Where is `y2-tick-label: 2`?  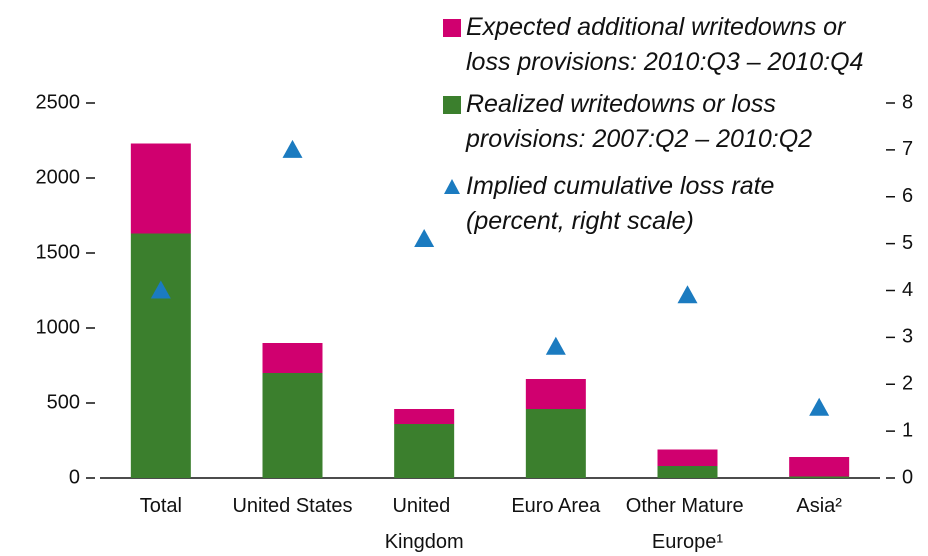 y2-tick-label: 2 is located at coordinates (907, 384).